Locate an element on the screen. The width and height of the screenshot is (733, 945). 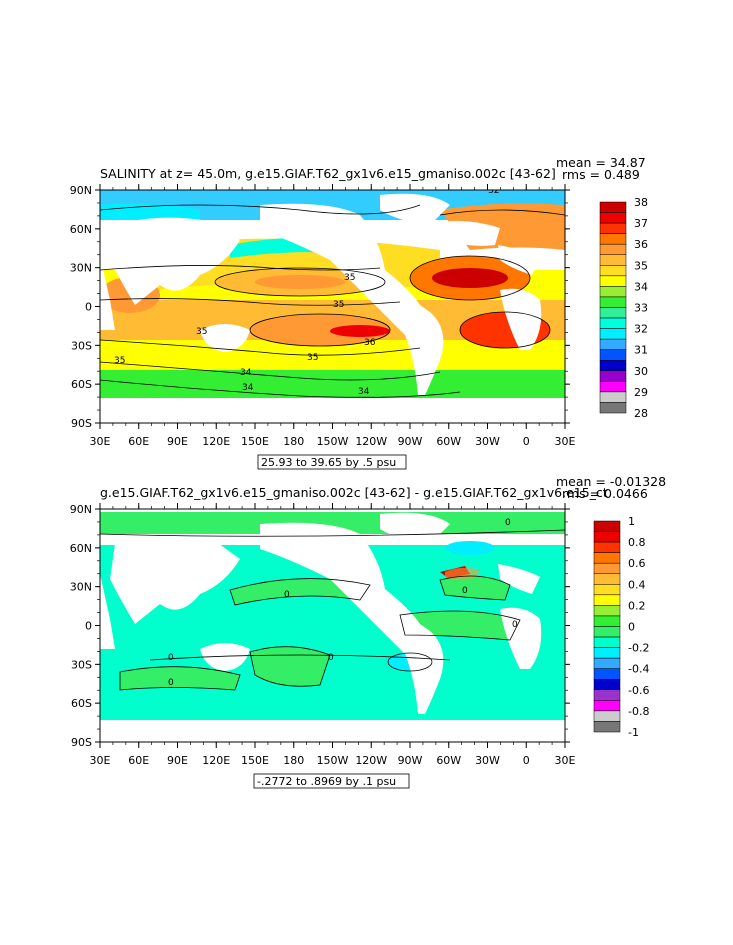
colorbar-label: 29 is located at coordinates (641, 392).